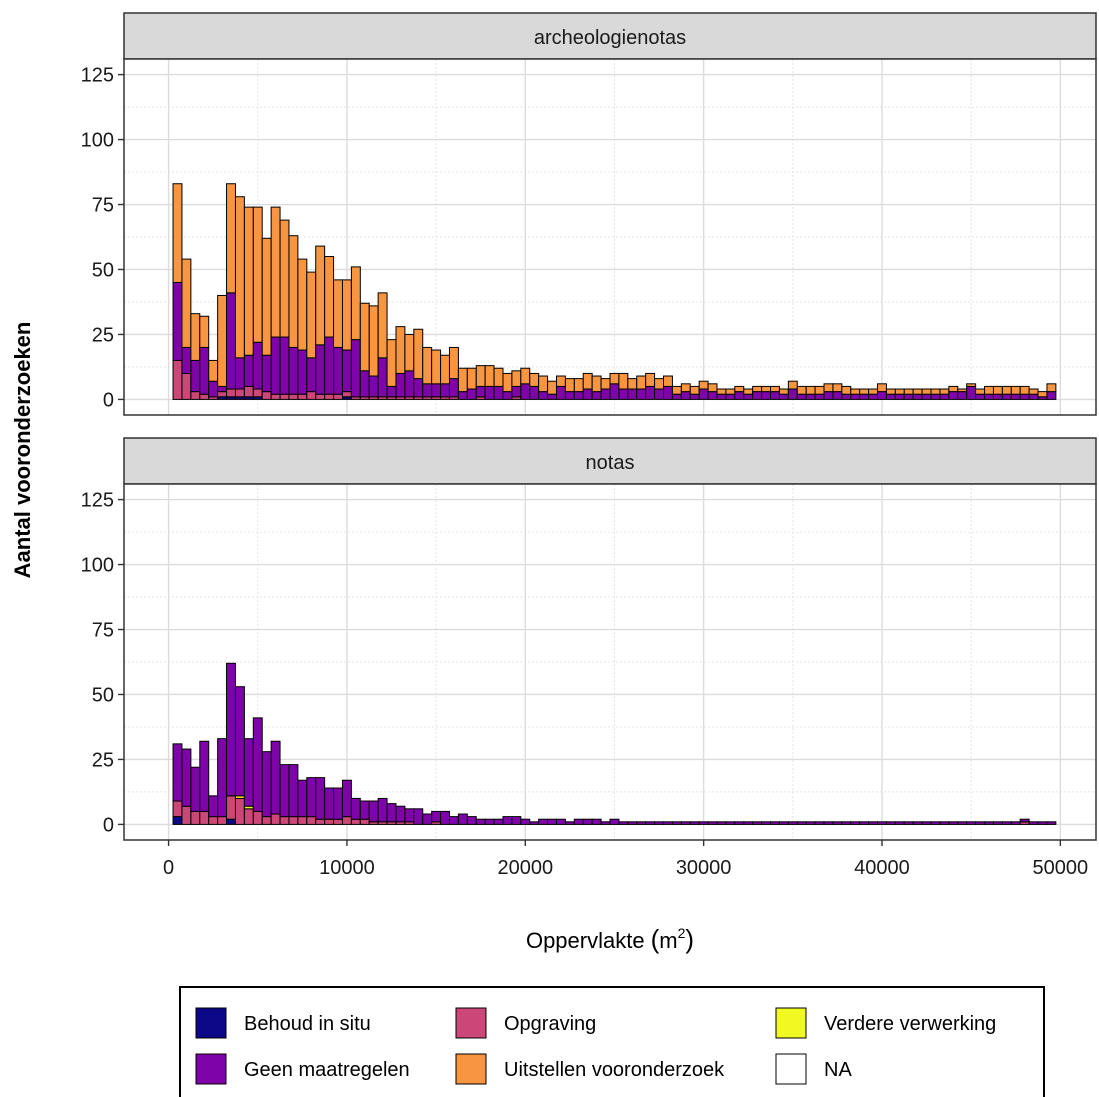 Image resolution: width=1099 pixels, height=1097 pixels. Describe the element at coordinates (610, 461) in the screenshot. I see `strip-background` at that location.